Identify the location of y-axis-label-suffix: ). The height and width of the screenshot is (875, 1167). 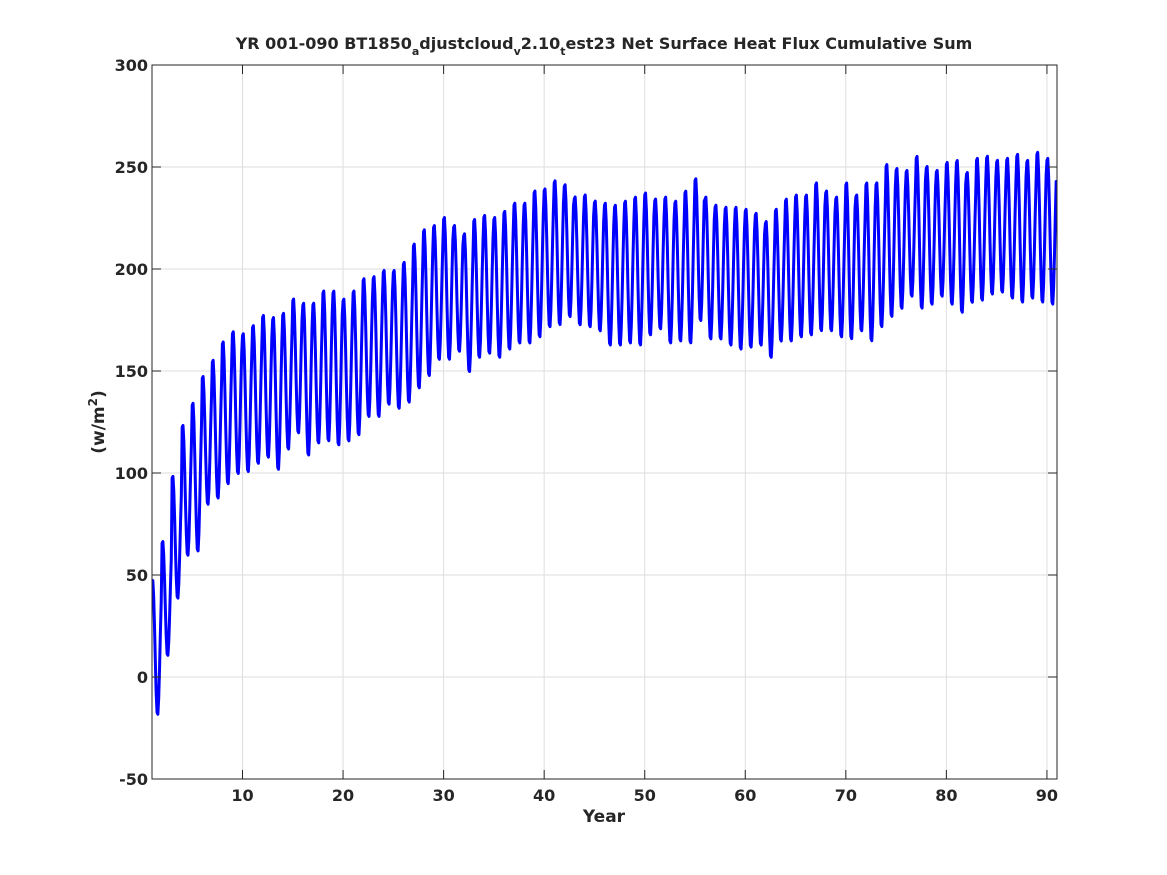
(99, 394).